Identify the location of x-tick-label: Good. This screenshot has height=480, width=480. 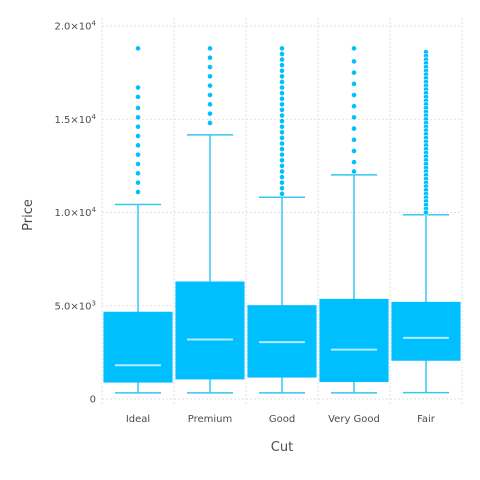
(282, 419).